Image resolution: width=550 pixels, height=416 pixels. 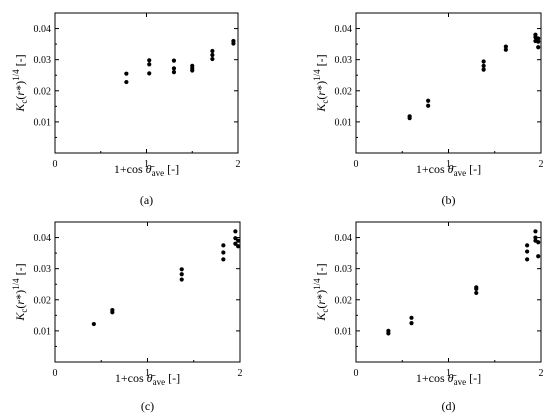 I want to click on panel-caption: (d), so click(x=449, y=406).